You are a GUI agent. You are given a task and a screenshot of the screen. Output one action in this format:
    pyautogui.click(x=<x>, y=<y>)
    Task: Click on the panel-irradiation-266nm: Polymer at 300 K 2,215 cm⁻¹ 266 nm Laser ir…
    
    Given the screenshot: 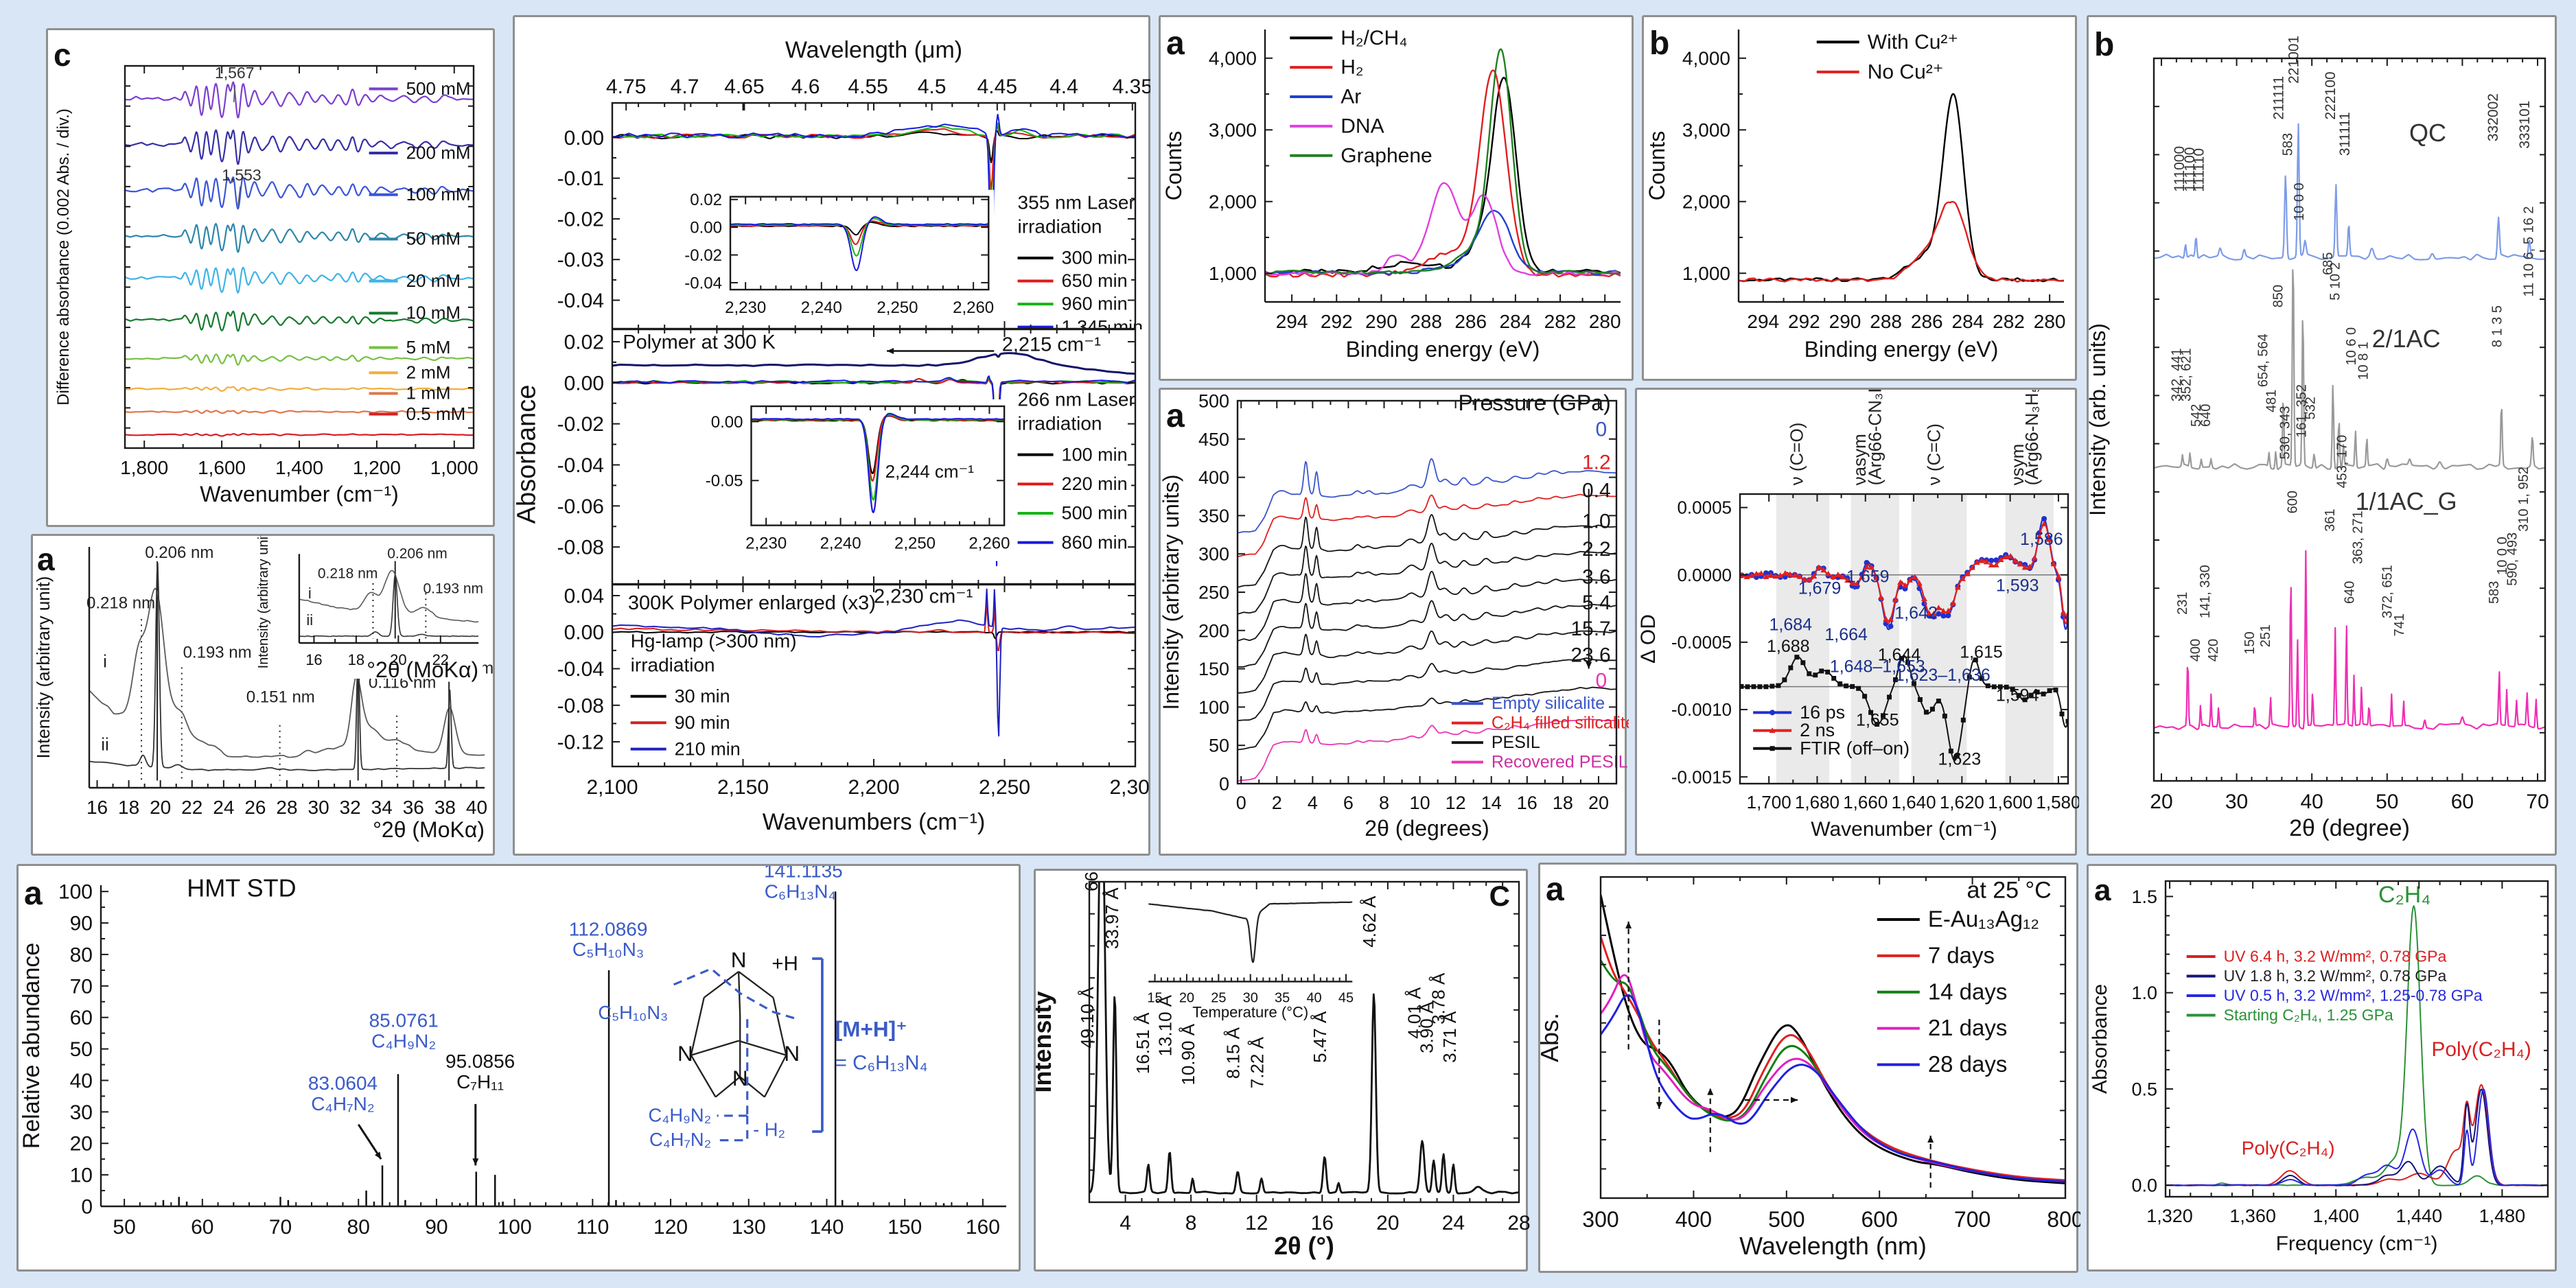 What is the action you would take?
    pyautogui.click(x=831, y=457)
    